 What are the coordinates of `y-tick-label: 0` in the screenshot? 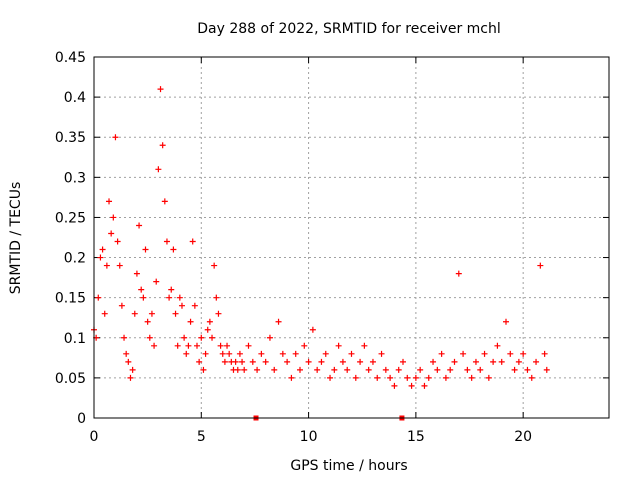 It's located at (81, 419).